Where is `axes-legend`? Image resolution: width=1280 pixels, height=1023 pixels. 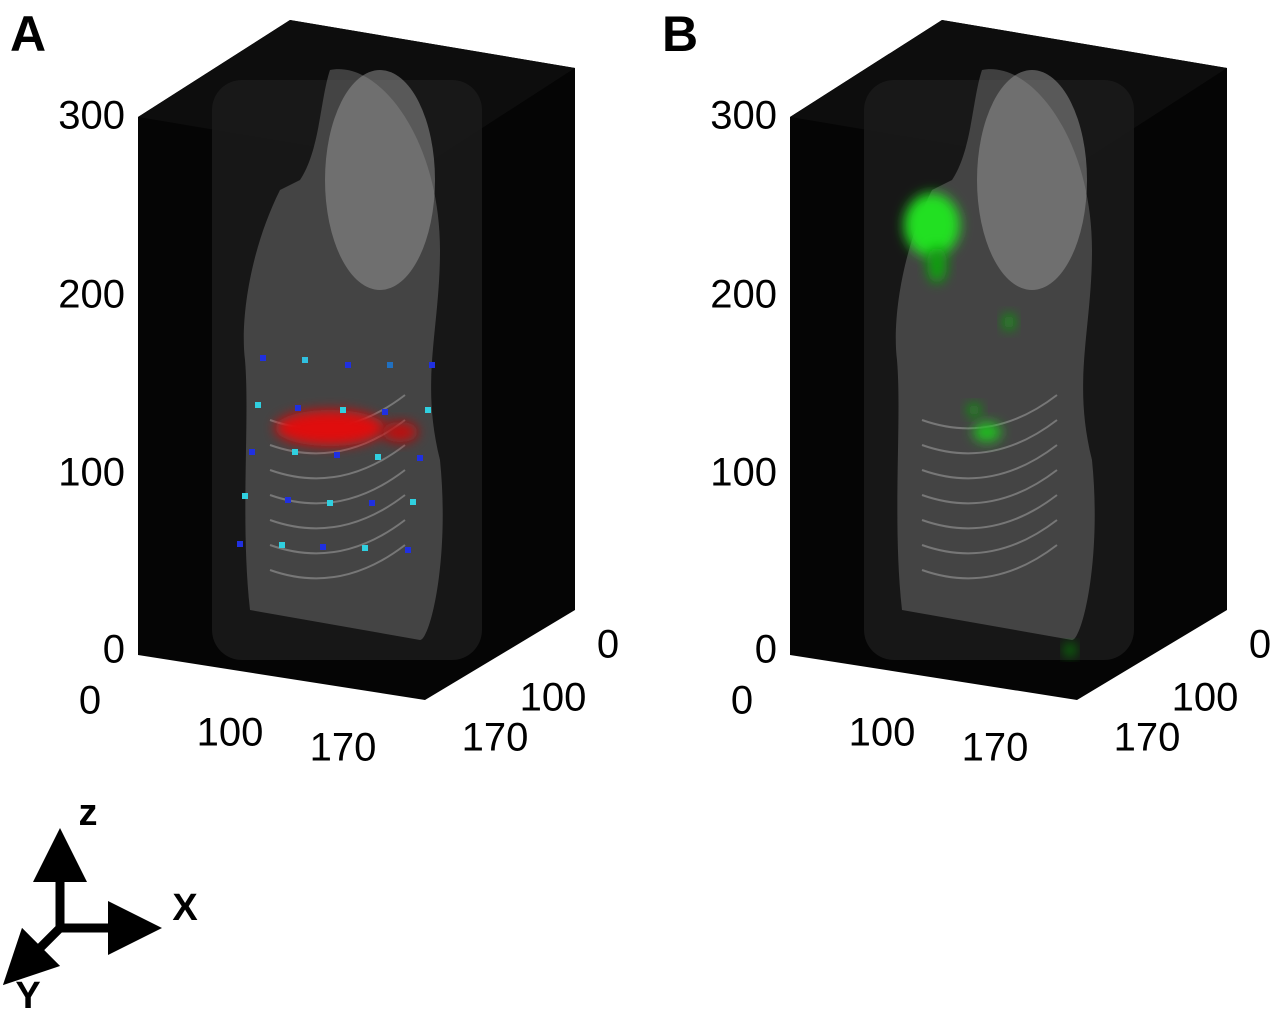
axes-legend is located at coordinates (82, 907).